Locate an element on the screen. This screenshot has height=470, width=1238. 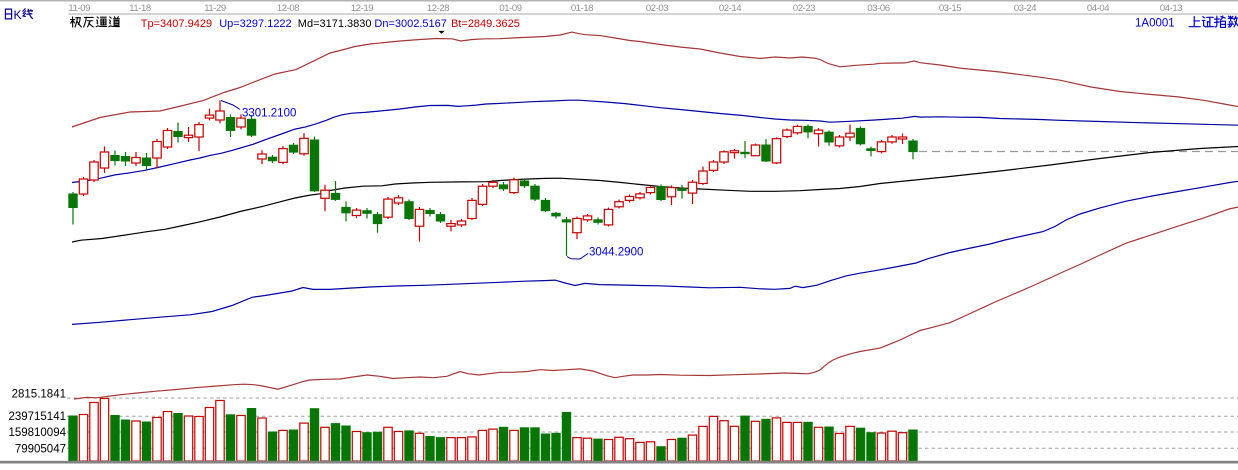
svg-text: 02-03 is located at coordinates (657, 8).